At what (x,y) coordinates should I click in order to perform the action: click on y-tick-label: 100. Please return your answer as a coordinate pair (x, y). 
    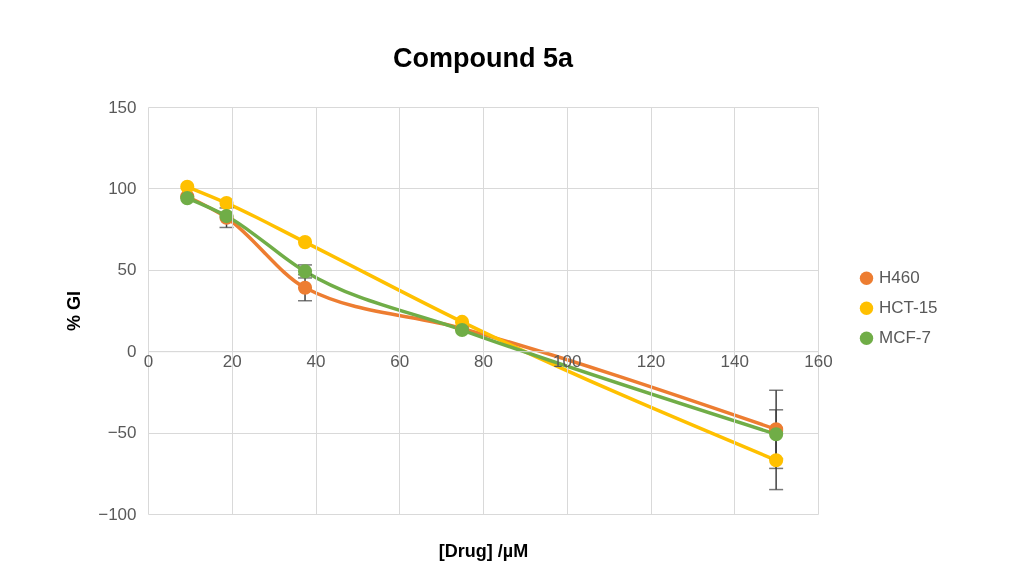
    Looking at the image, I should click on (122, 188).